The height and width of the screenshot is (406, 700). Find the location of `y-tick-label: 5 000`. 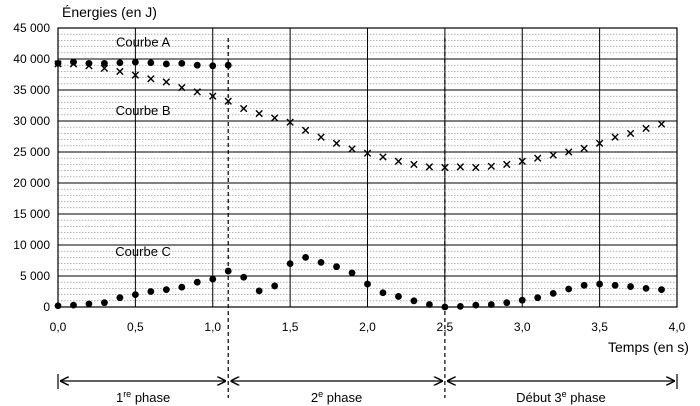

y-tick-label: 5 000 is located at coordinates (35, 276).